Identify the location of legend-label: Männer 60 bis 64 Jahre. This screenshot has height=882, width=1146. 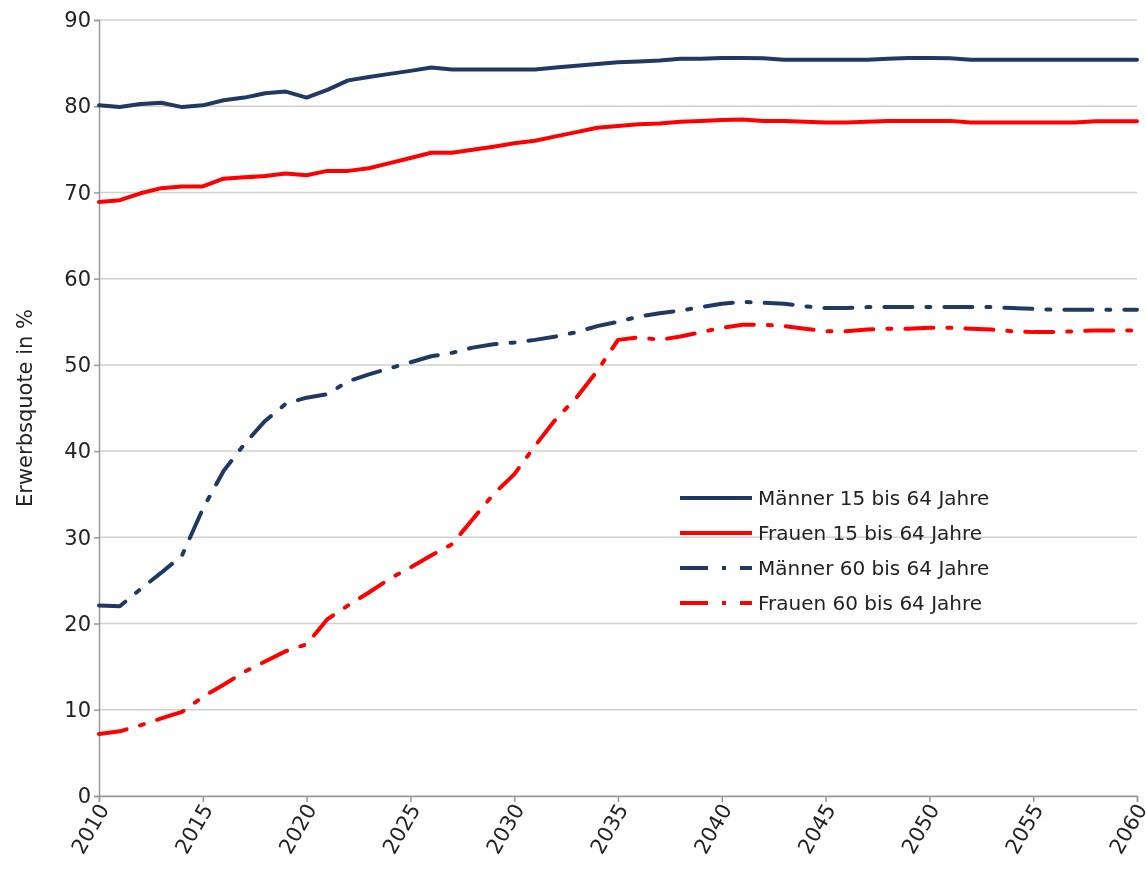
(874, 568).